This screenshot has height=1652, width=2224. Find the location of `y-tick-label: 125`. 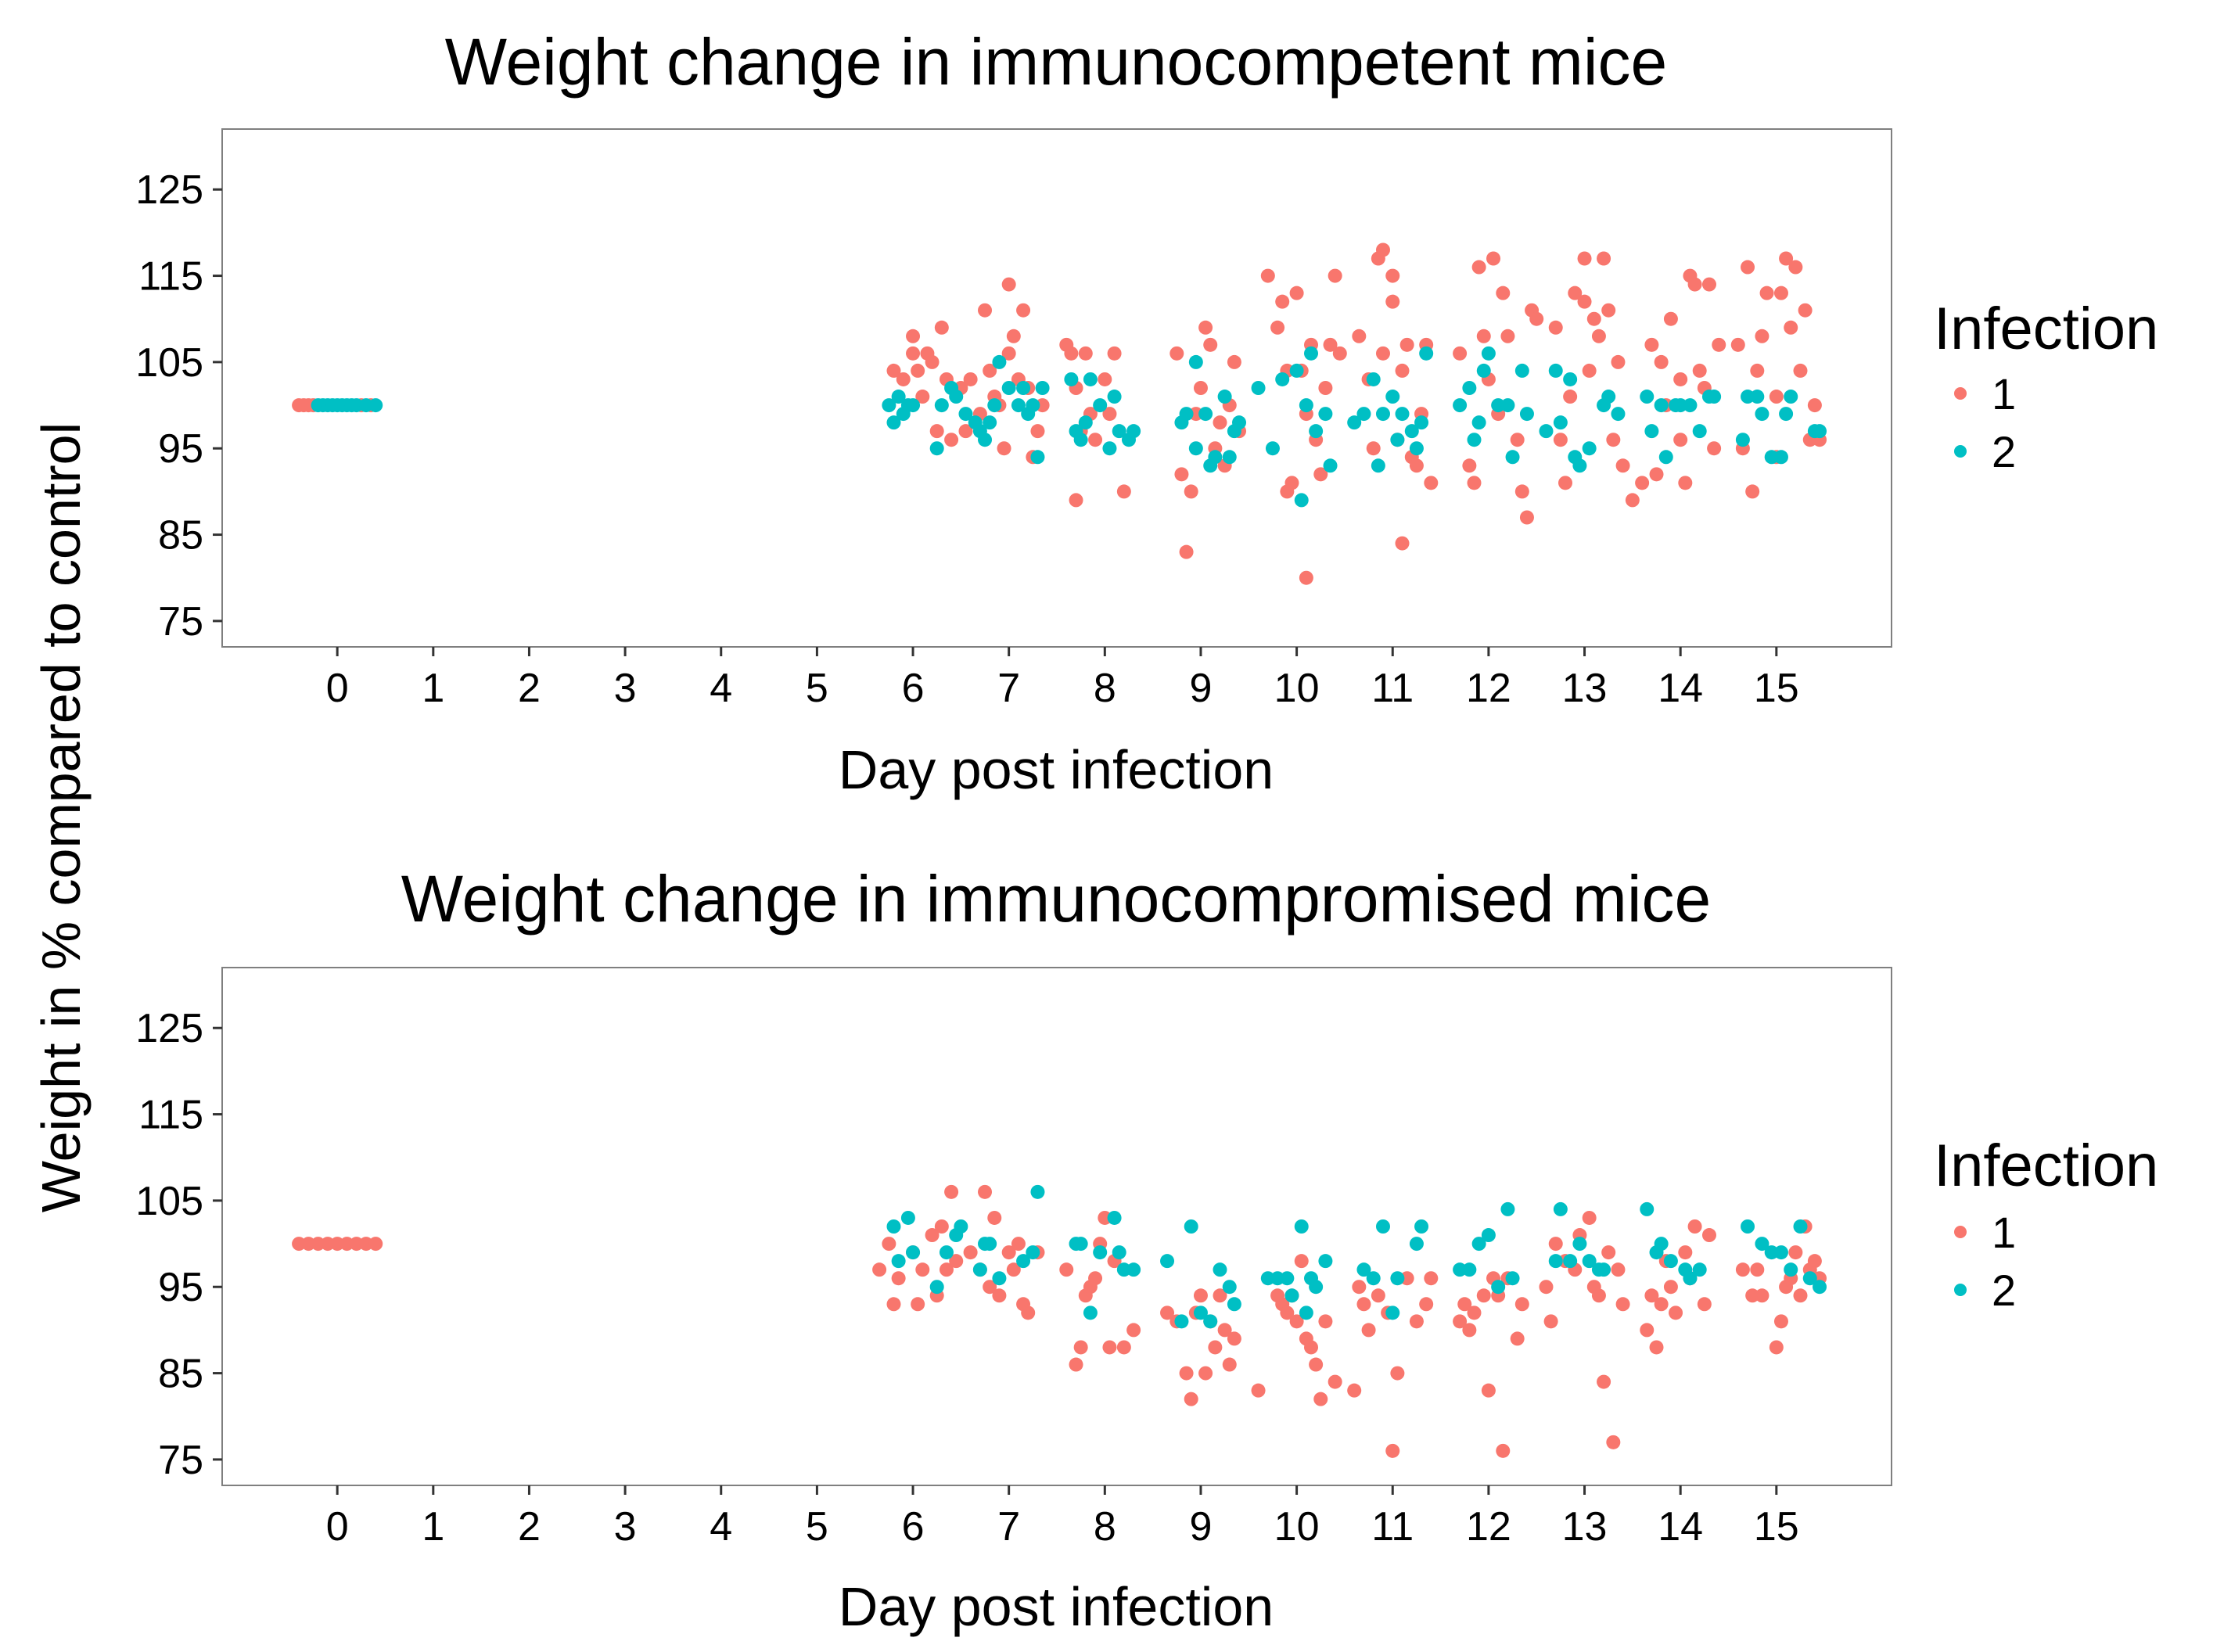

y-tick-label: 125 is located at coordinates (169, 1029).